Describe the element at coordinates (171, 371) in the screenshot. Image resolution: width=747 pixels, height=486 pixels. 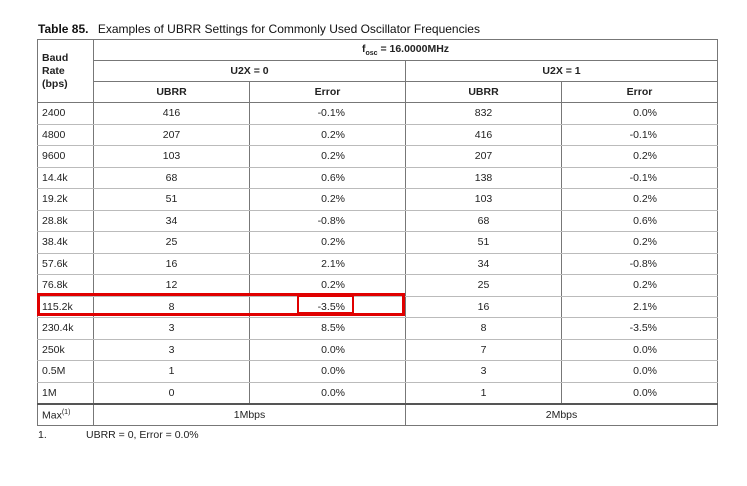
I see `ubrr-u2x0-cell: 1` at that location.